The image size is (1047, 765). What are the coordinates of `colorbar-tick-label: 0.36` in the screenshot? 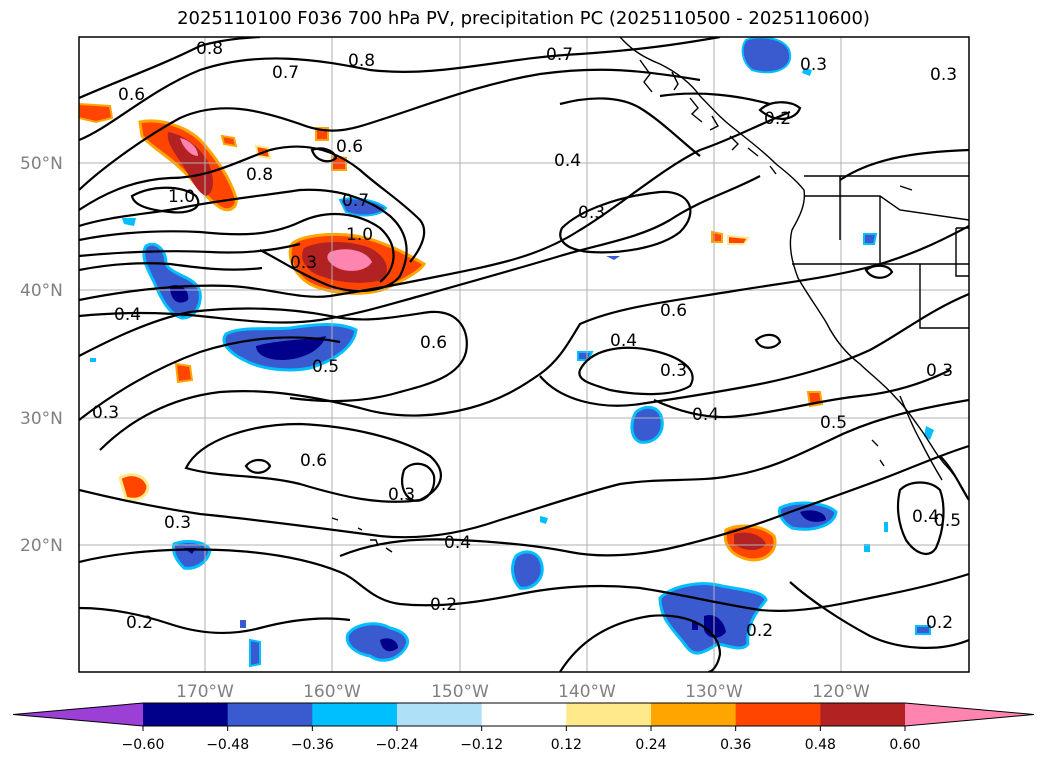 It's located at (735, 745).